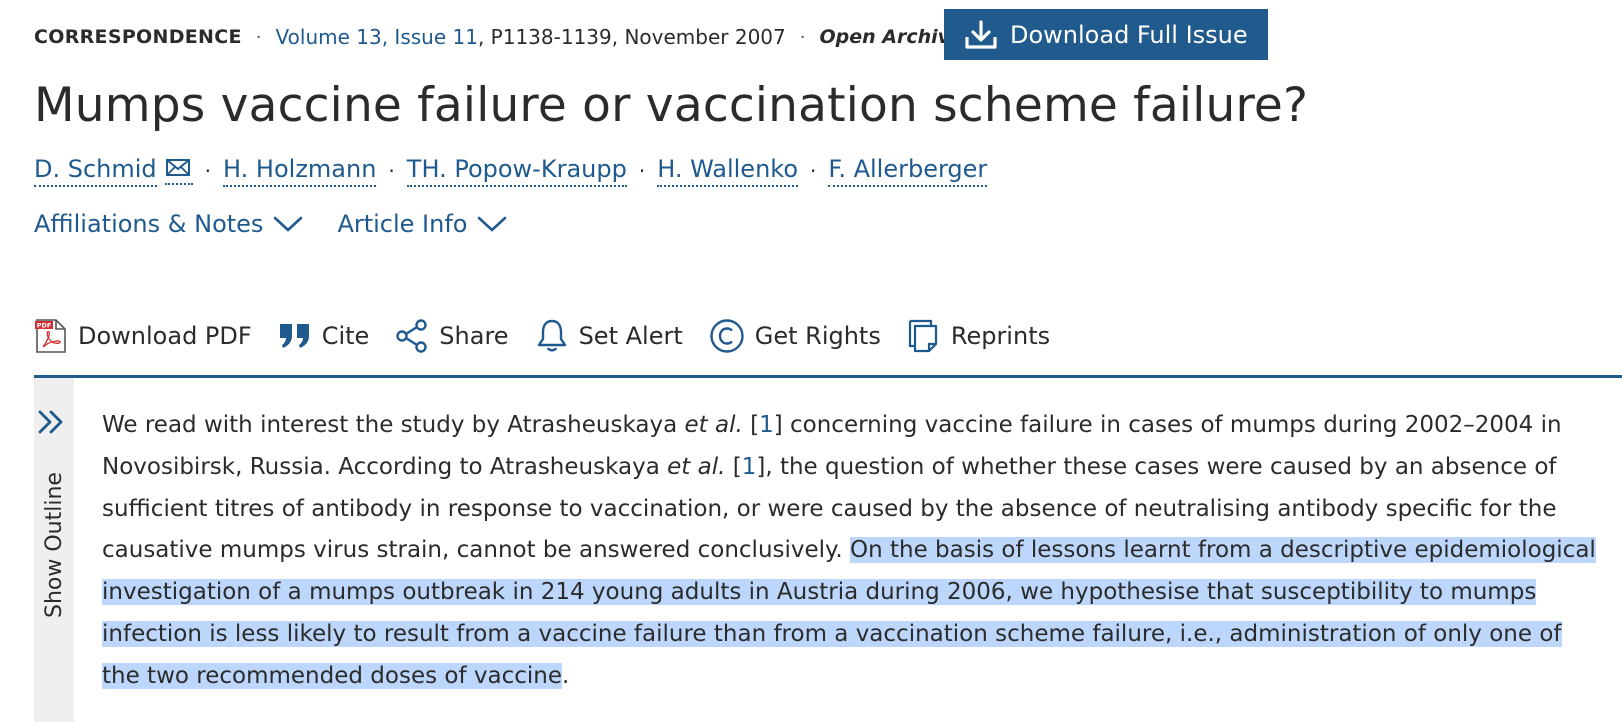  I want to click on article-info-toggle: Article Info, so click(422, 224).